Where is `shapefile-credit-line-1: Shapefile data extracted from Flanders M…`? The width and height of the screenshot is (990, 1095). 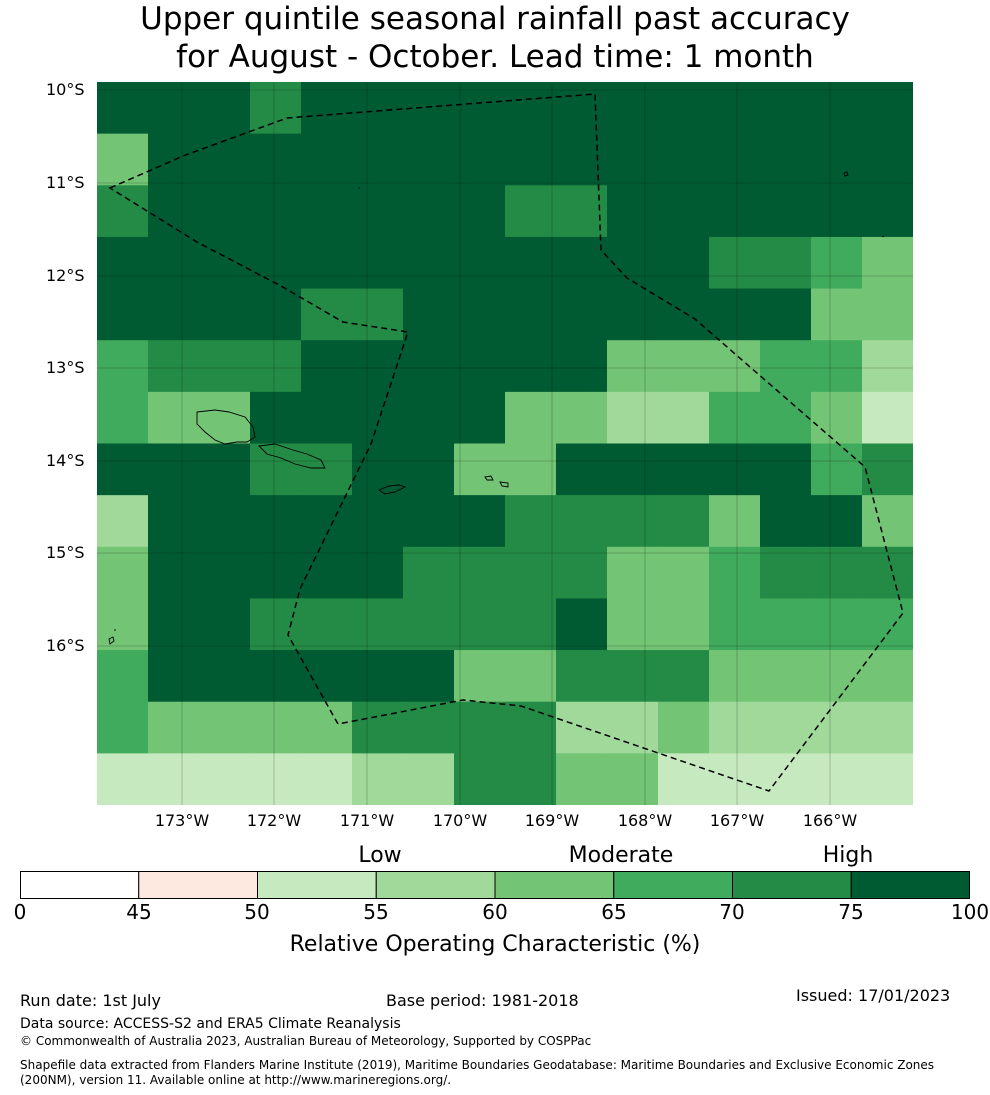
shapefile-credit-line-1: Shapefile data extracted from Flanders M… is located at coordinates (477, 1065).